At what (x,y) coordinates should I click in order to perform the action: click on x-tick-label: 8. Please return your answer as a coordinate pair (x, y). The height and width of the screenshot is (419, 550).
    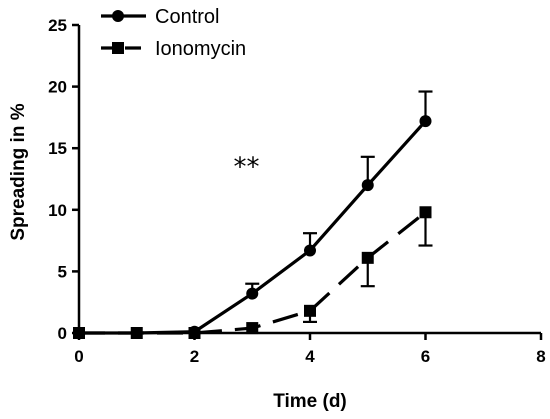
    Looking at the image, I should click on (540, 356).